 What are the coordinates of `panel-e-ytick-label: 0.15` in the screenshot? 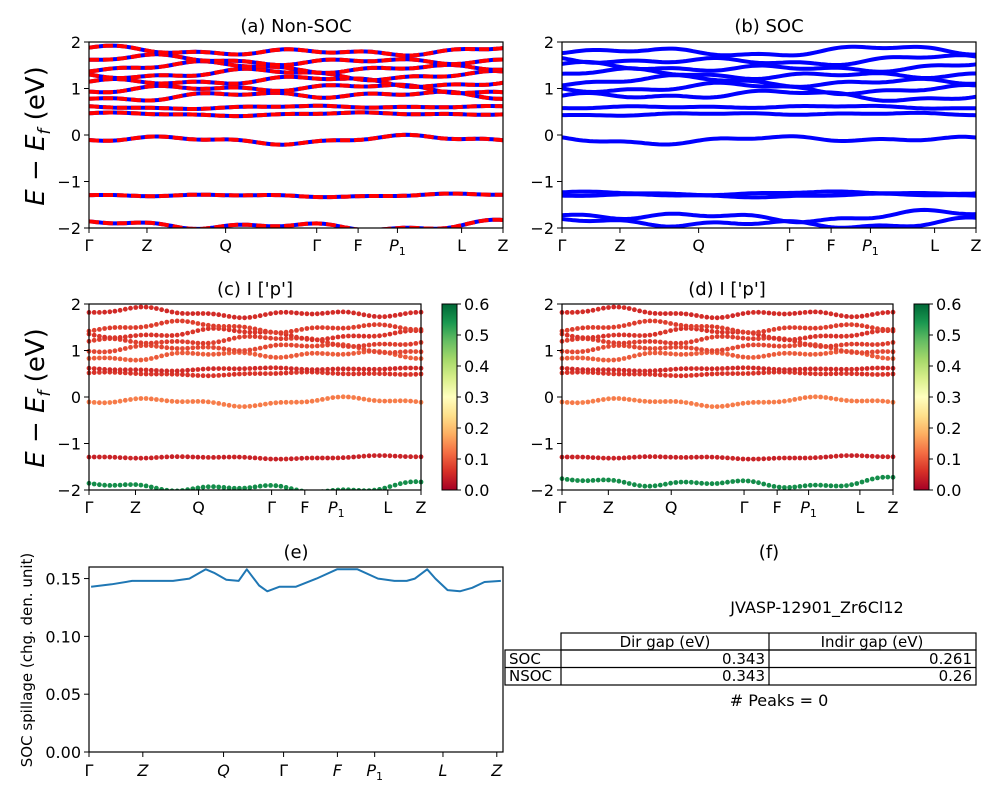 It's located at (63, 579).